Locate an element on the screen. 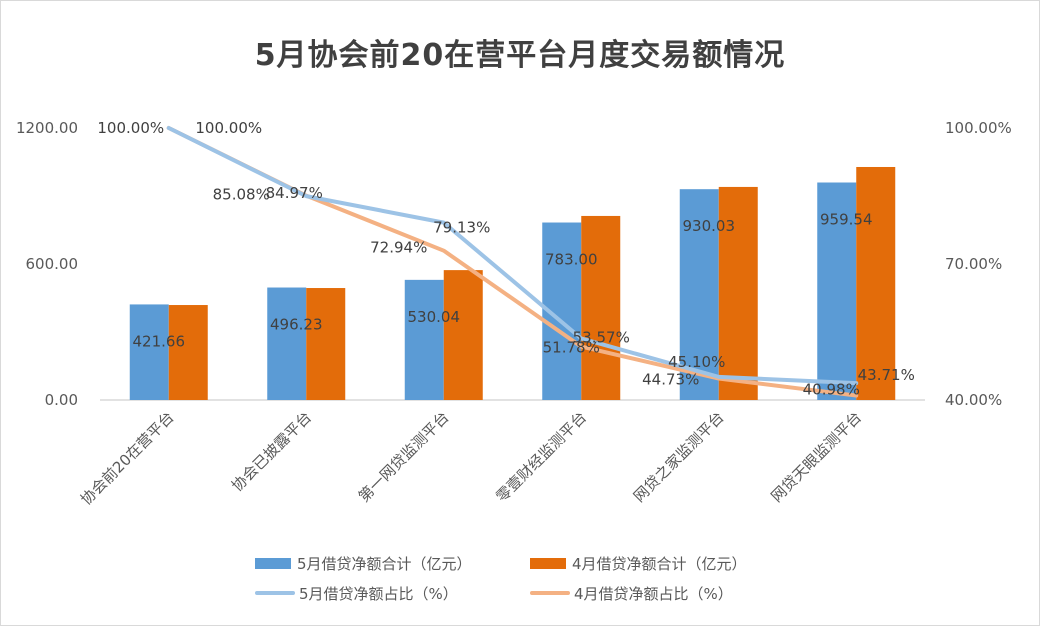 This screenshot has width=1040, height=626. legend-label-apr-ratio: 4月借贷净额占比（%） is located at coordinates (653, 593).